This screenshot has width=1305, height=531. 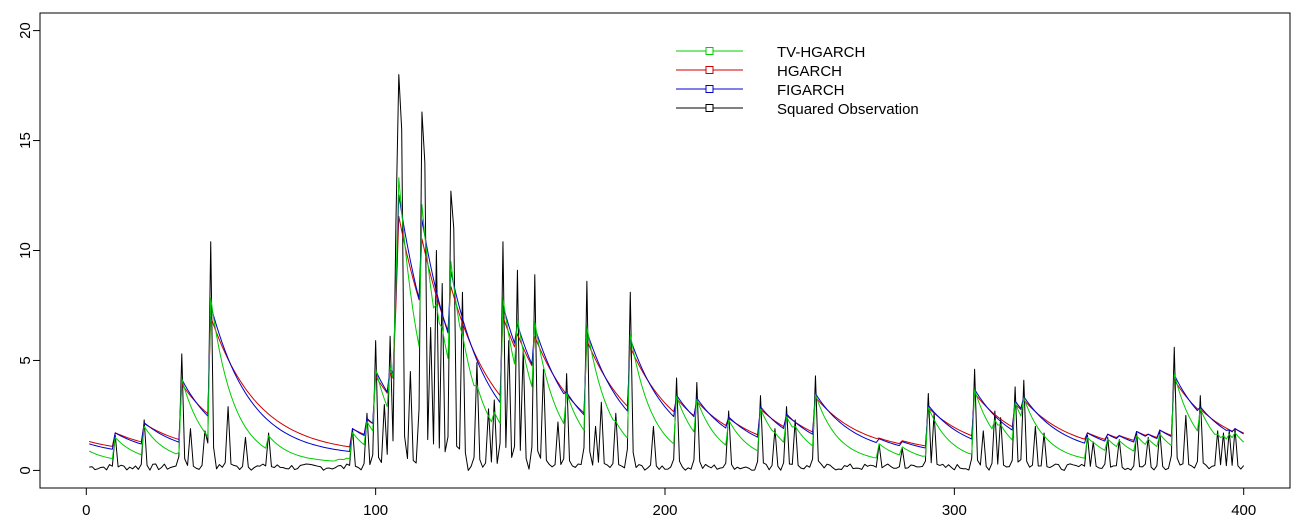 What do you see at coordinates (809, 71) in the screenshot?
I see `legend-label-hgarch: HGARCH` at bounding box center [809, 71].